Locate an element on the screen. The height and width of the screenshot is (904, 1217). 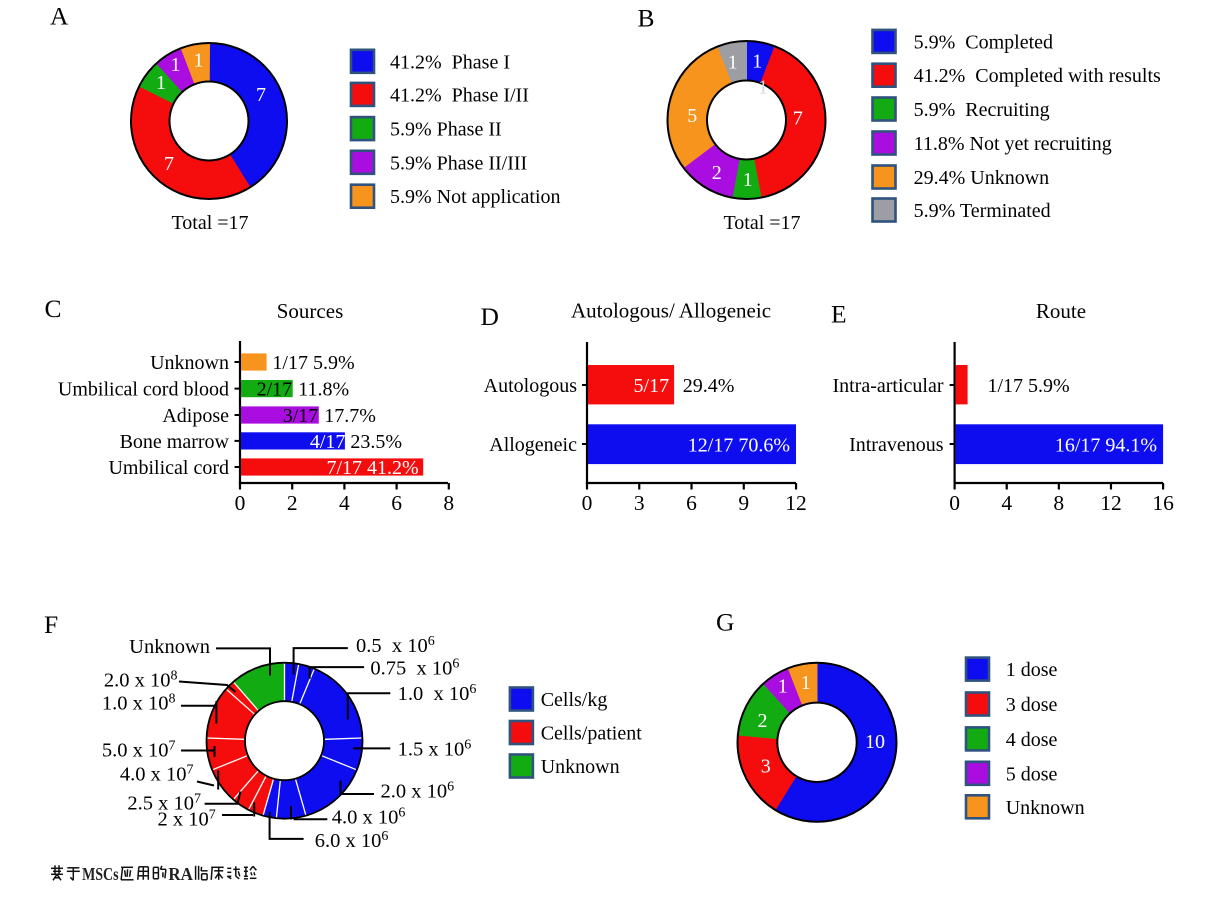
svg-text: 0.5 x 106 is located at coordinates (395, 645).